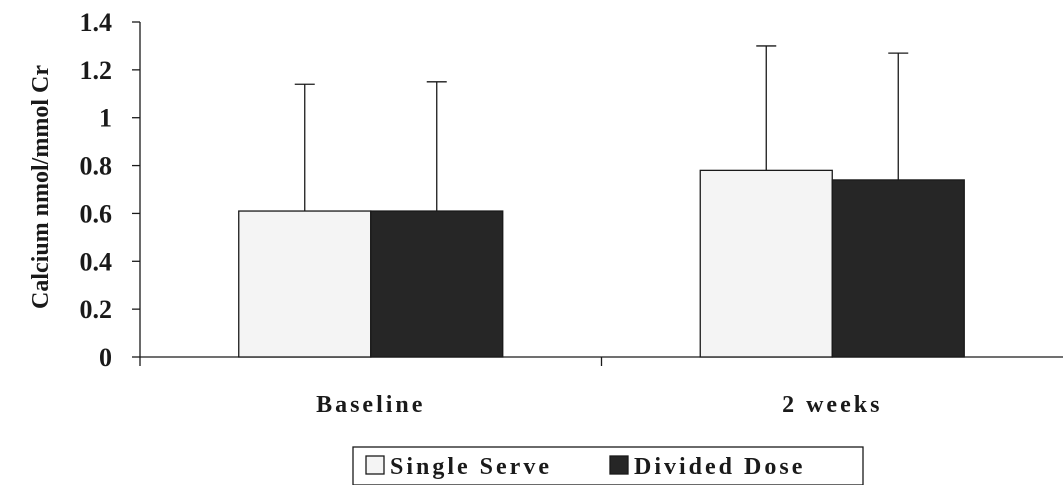 The image size is (1063, 485). I want to click on y-tick-label: 0.2, so click(96, 309).